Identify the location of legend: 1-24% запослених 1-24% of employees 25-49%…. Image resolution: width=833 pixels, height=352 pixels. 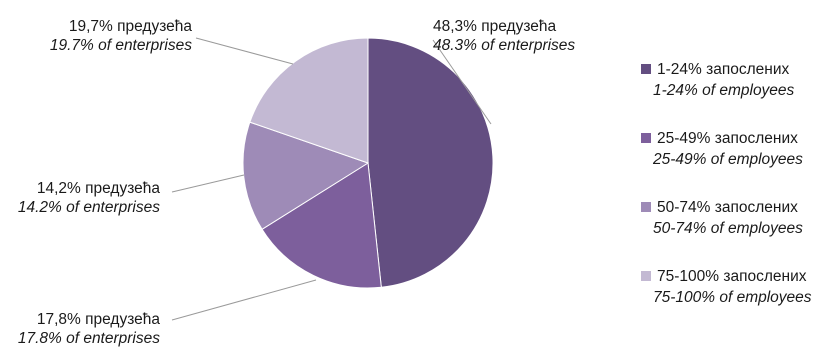
(726, 183).